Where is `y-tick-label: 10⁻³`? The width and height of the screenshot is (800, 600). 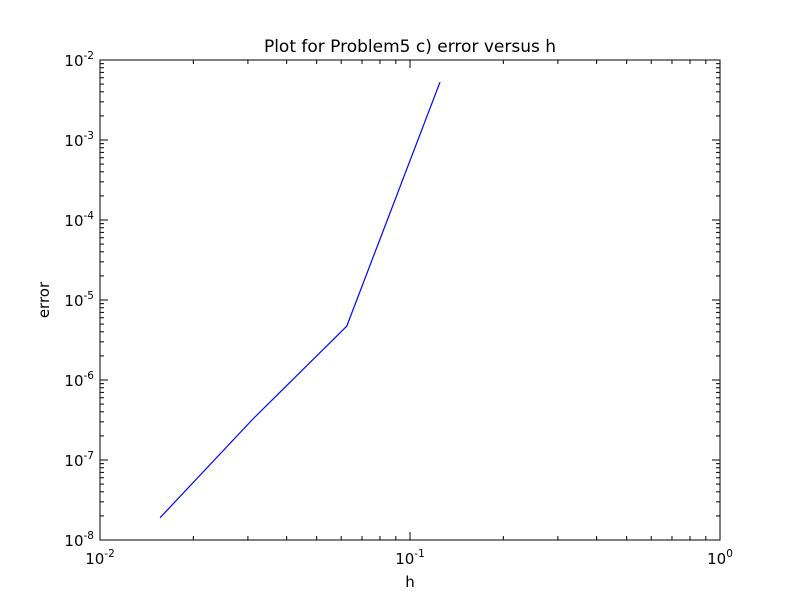
y-tick-label: 10⁻³ is located at coordinates (79, 140).